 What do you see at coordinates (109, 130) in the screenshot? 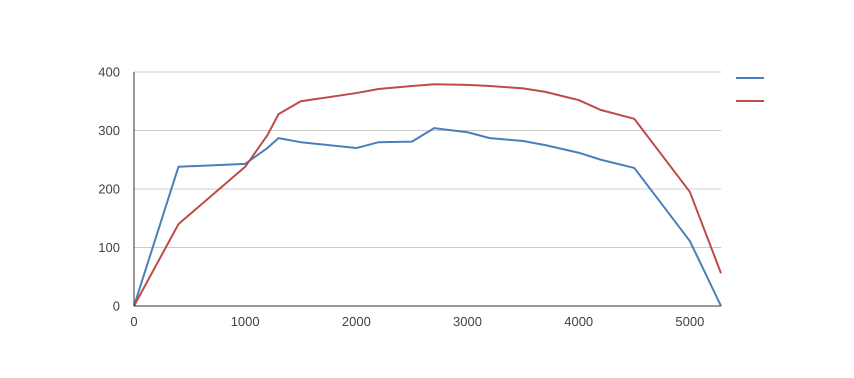
I see `y-tick-label: 300` at bounding box center [109, 130].